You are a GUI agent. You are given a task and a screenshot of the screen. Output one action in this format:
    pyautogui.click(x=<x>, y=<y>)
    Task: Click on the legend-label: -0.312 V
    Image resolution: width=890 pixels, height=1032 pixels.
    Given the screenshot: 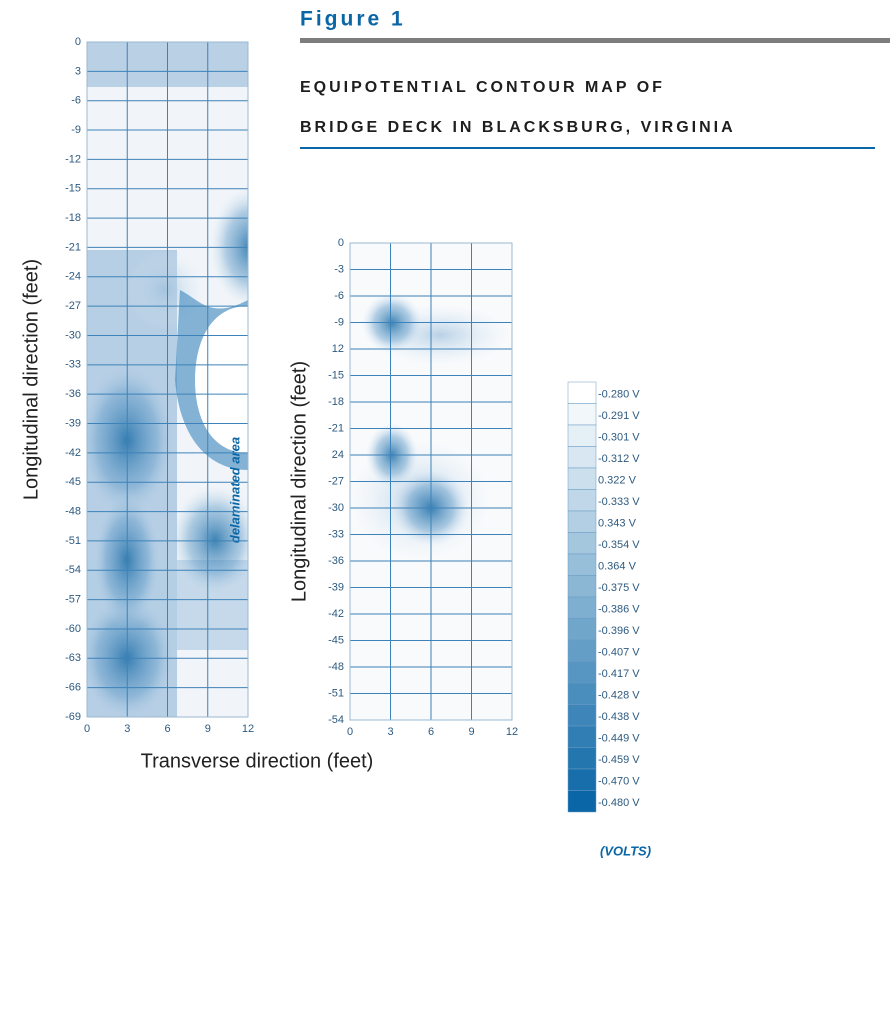 What is the action you would take?
    pyautogui.click(x=619, y=459)
    